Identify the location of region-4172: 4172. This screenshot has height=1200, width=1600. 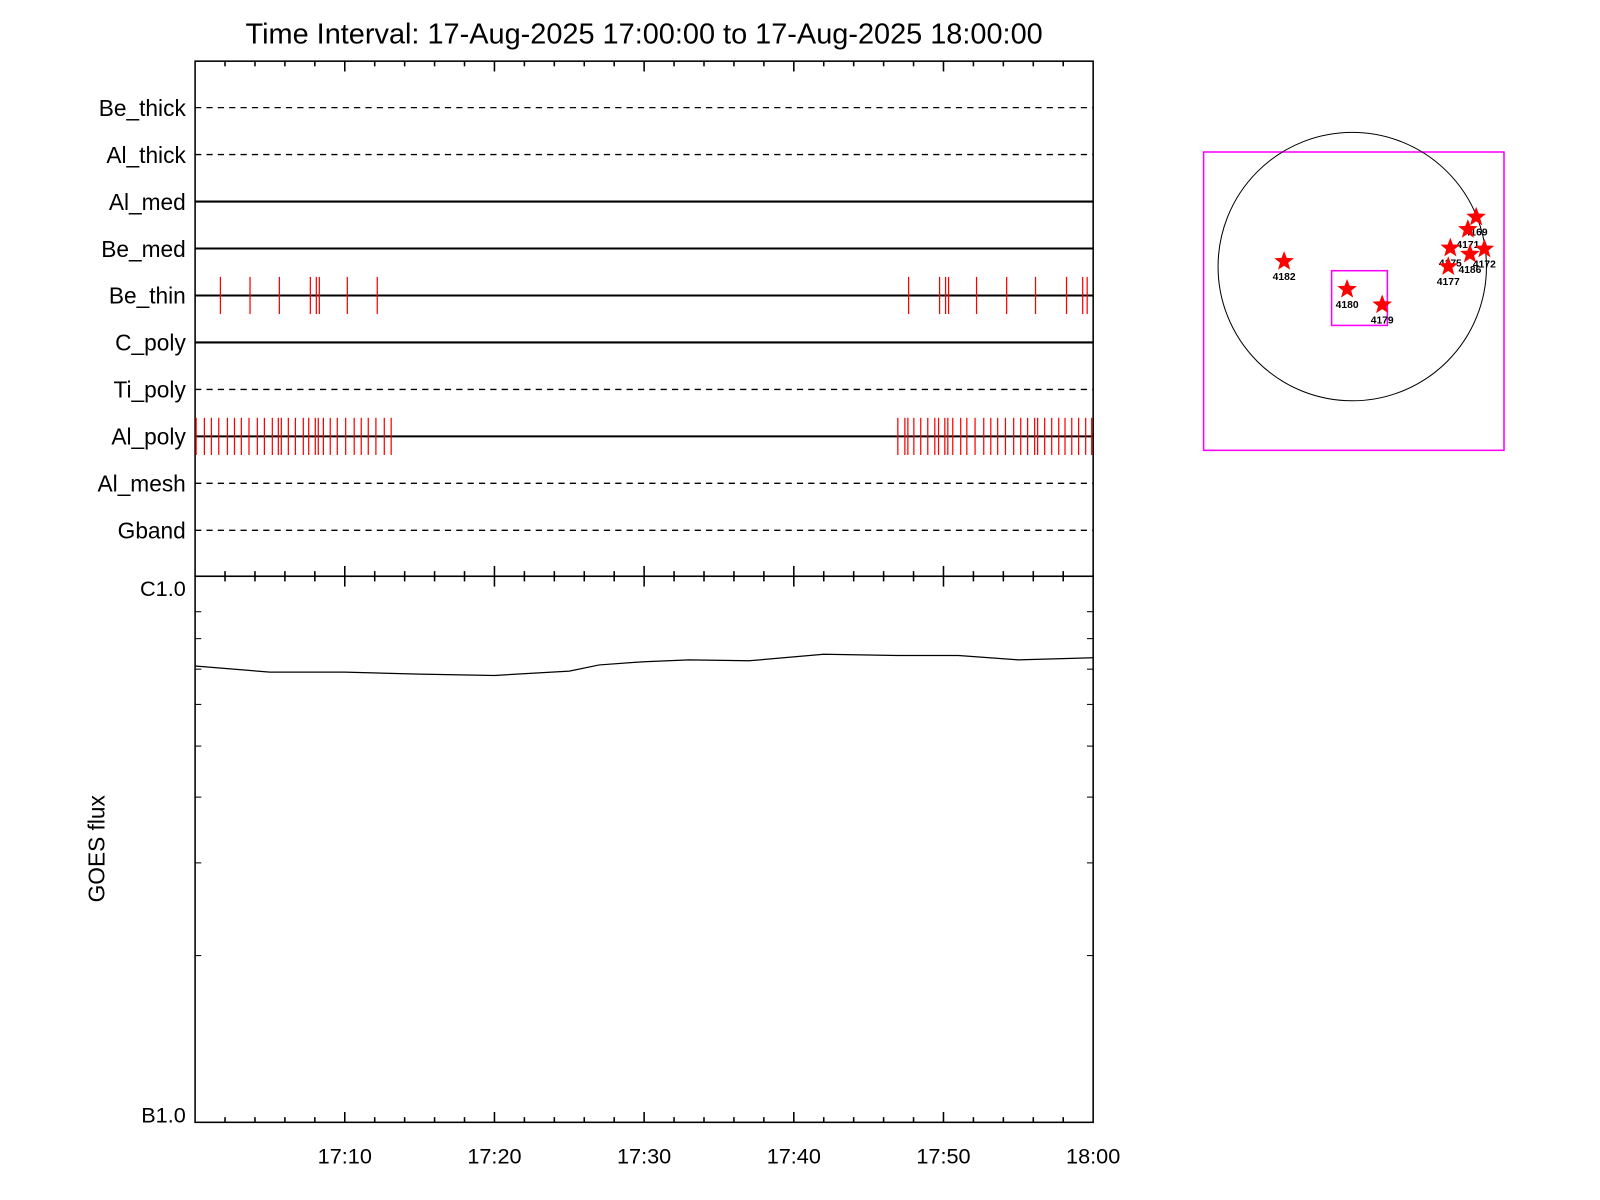
(1484, 254).